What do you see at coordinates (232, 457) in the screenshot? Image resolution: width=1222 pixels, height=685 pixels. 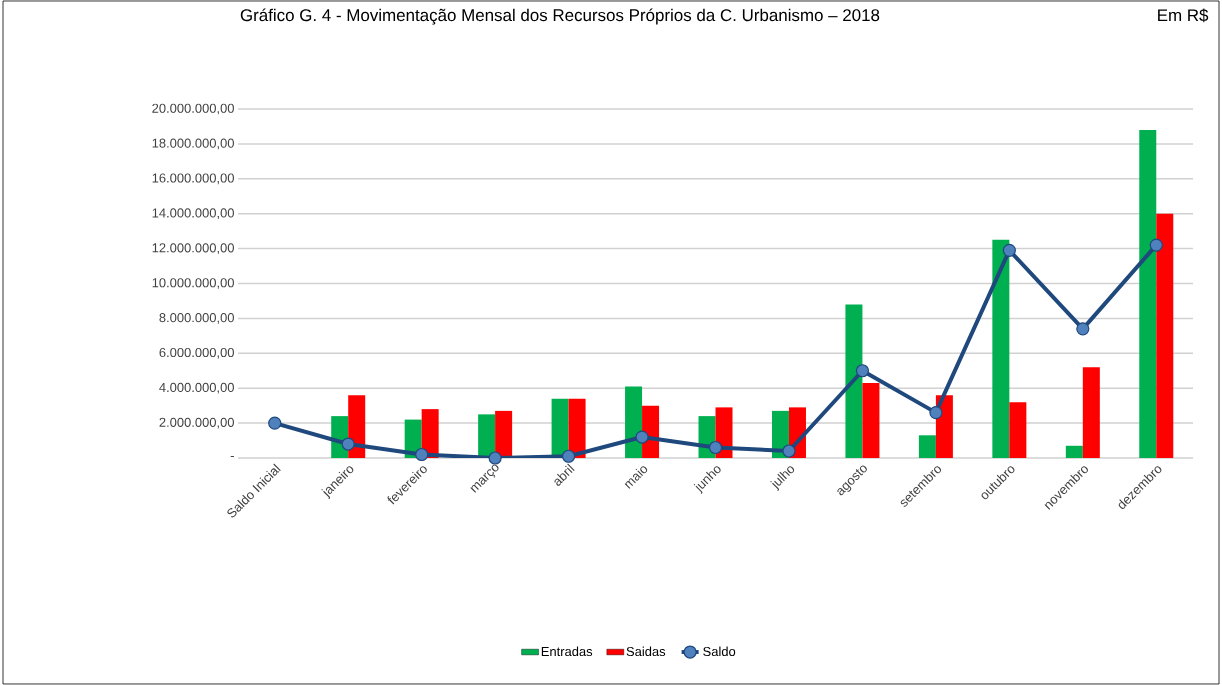 I see `y-tick-label: -` at bounding box center [232, 457].